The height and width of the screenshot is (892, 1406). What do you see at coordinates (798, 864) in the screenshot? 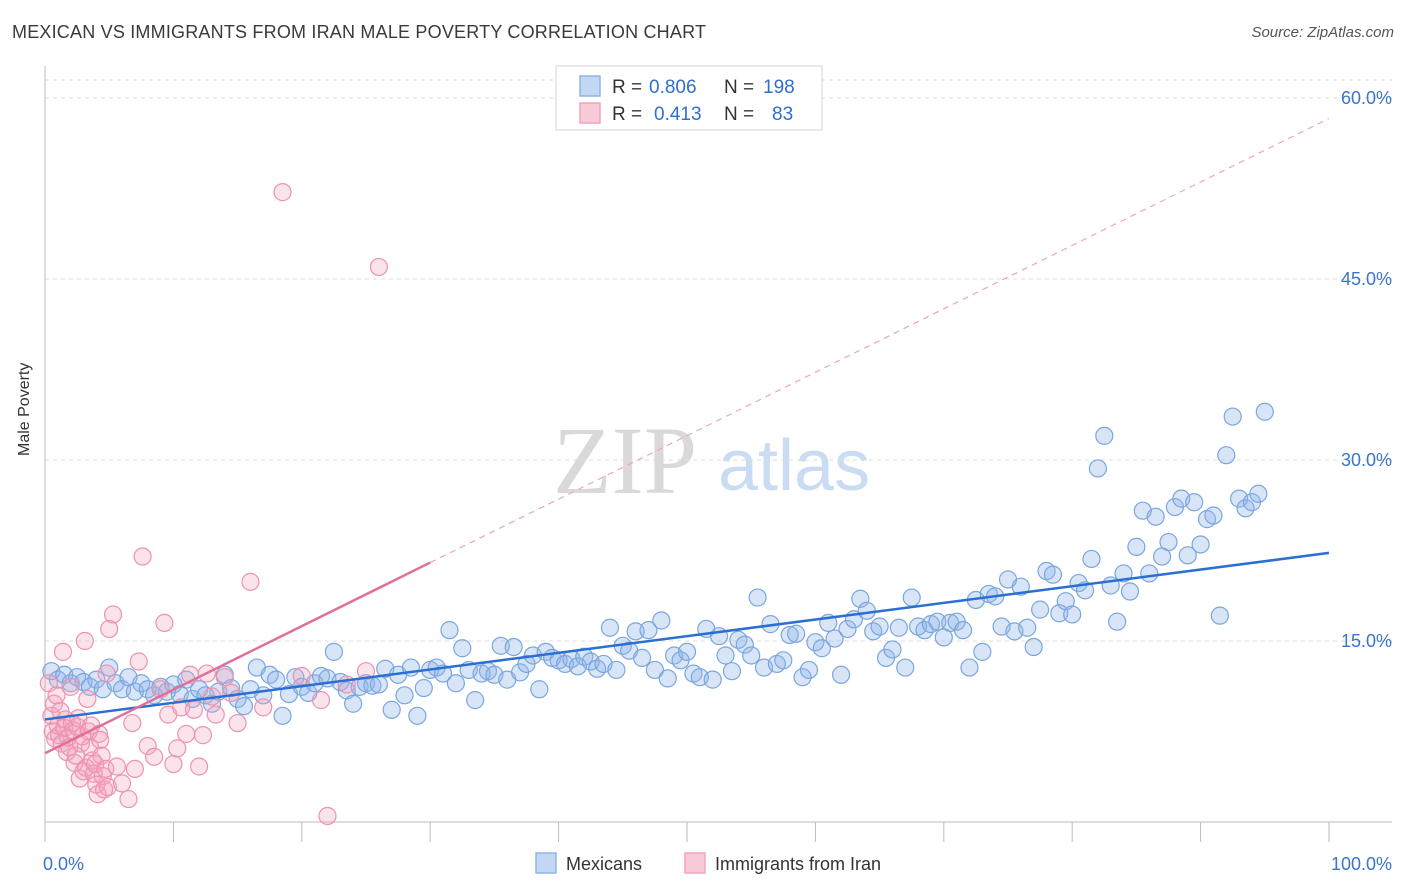
I see `legend-item-iran: Immigrants from Iran` at bounding box center [798, 864].